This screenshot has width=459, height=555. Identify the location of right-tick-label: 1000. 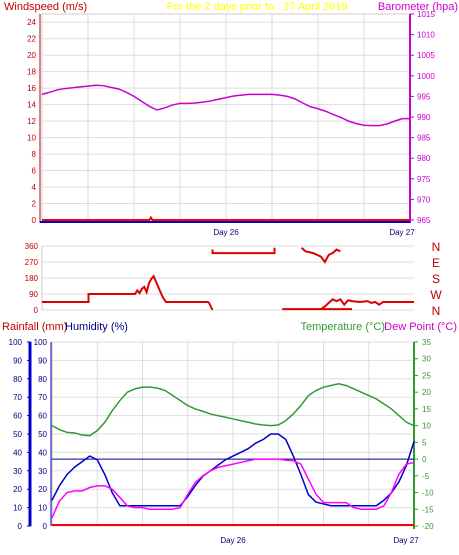
(426, 76).